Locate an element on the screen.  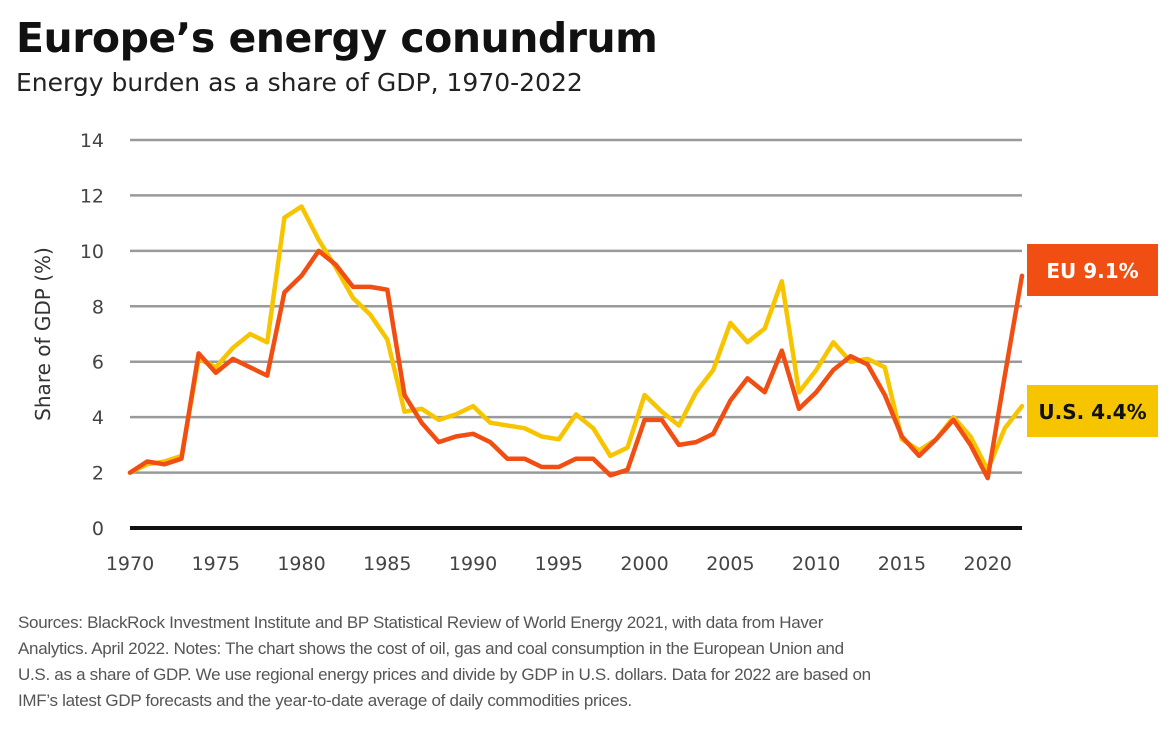
y-tick-label: 0 is located at coordinates (98, 529).